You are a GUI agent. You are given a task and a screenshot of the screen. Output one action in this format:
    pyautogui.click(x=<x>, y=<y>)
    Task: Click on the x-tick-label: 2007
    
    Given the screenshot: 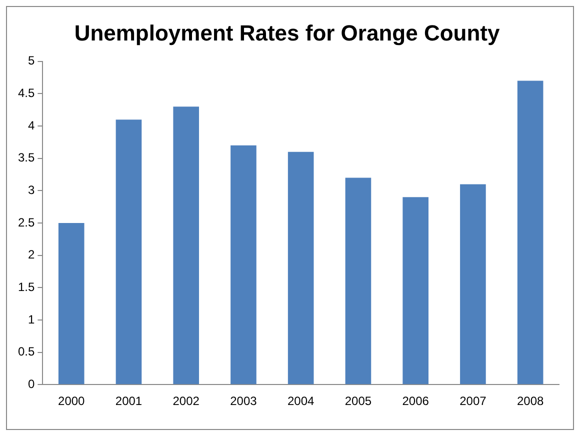 What is the action you would take?
    pyautogui.click(x=473, y=401)
    